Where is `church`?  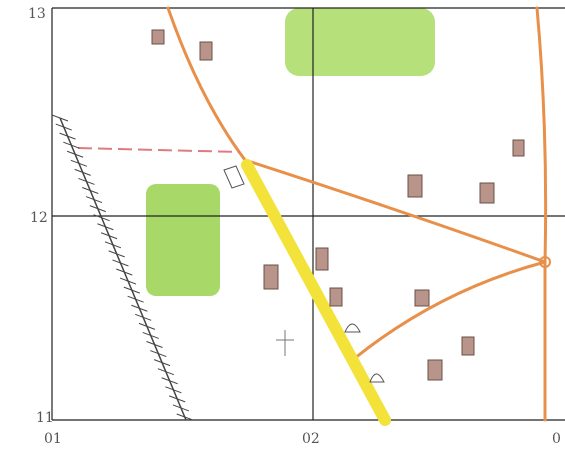
church is located at coordinates (285, 343).